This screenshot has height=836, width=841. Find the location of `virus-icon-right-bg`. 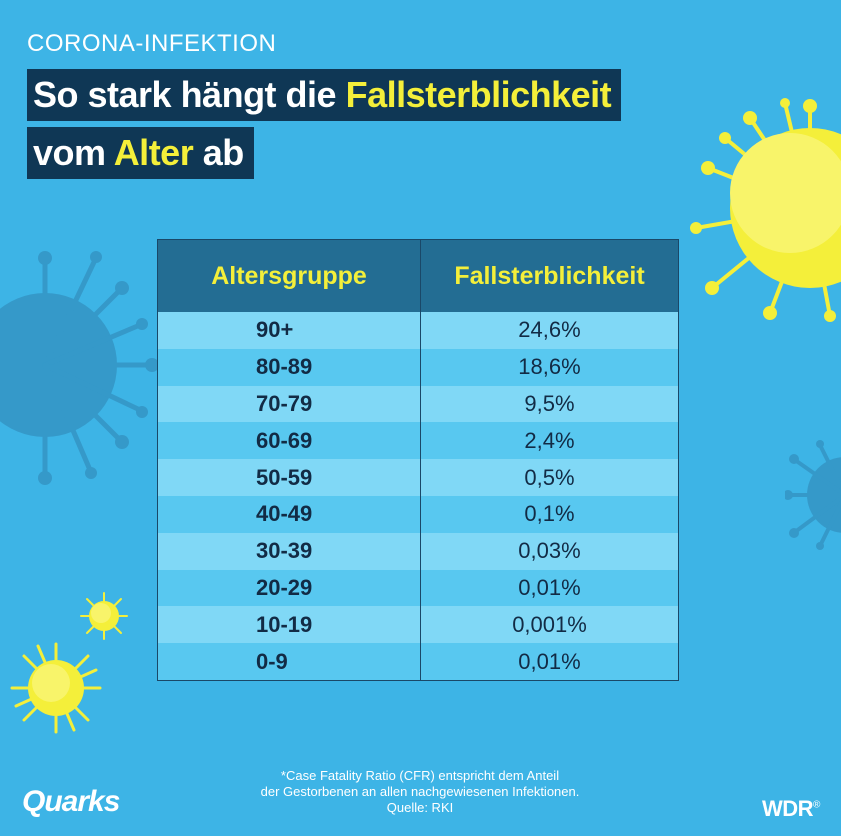

virus-icon-right-bg is located at coordinates (813, 495).